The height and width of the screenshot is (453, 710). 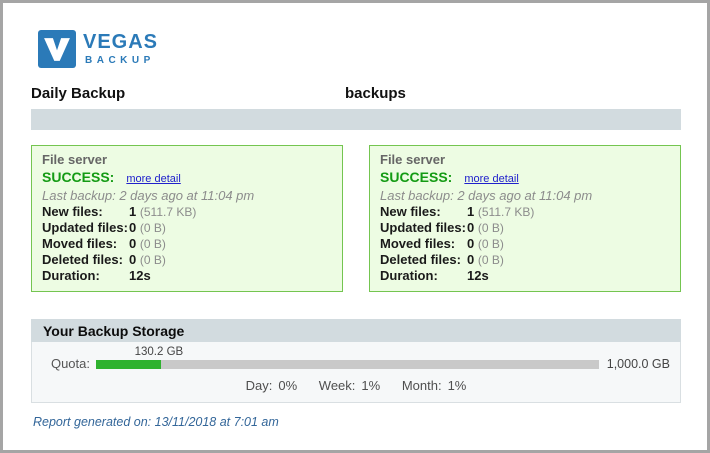 I want to click on stat-week-value: 1%, so click(x=371, y=385).